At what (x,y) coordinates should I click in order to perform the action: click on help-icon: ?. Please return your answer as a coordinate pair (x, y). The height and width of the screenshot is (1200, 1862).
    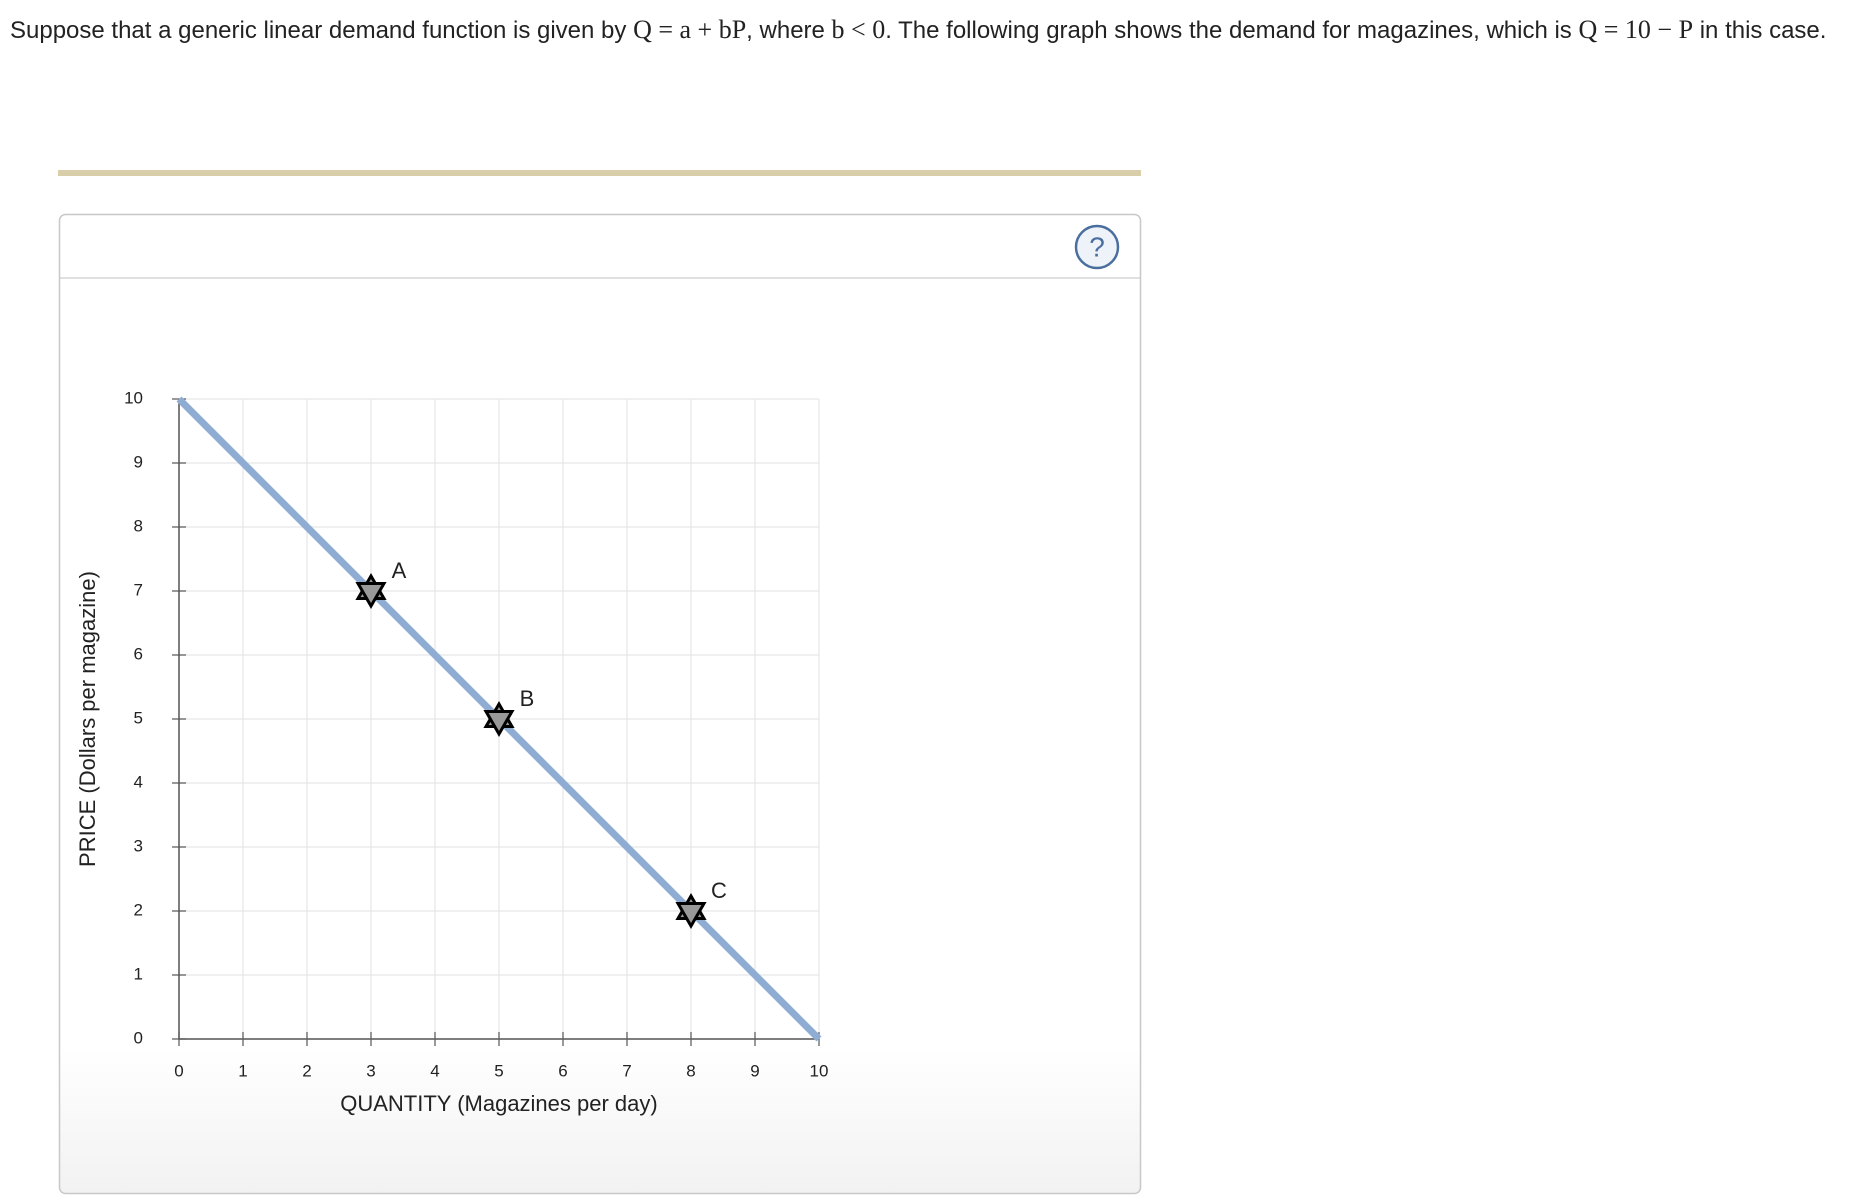
    Looking at the image, I should click on (1097, 246).